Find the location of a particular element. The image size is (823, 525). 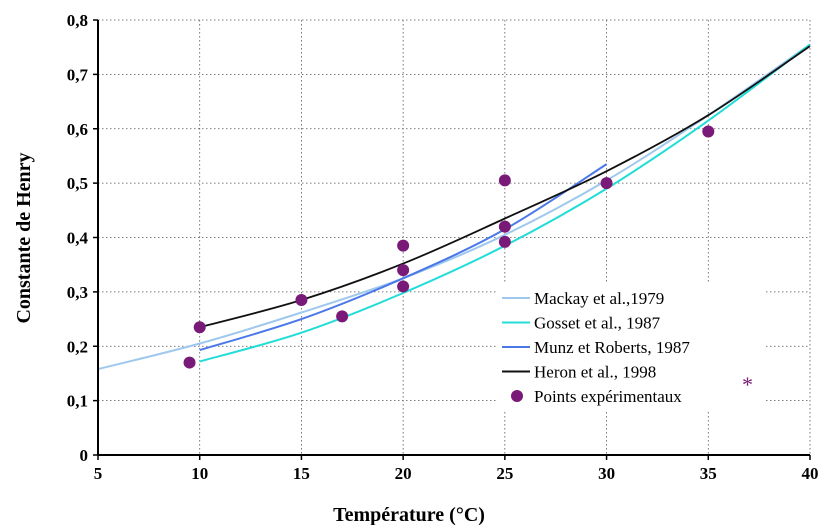

legend-label: Points expérimentaux is located at coordinates (608, 396).